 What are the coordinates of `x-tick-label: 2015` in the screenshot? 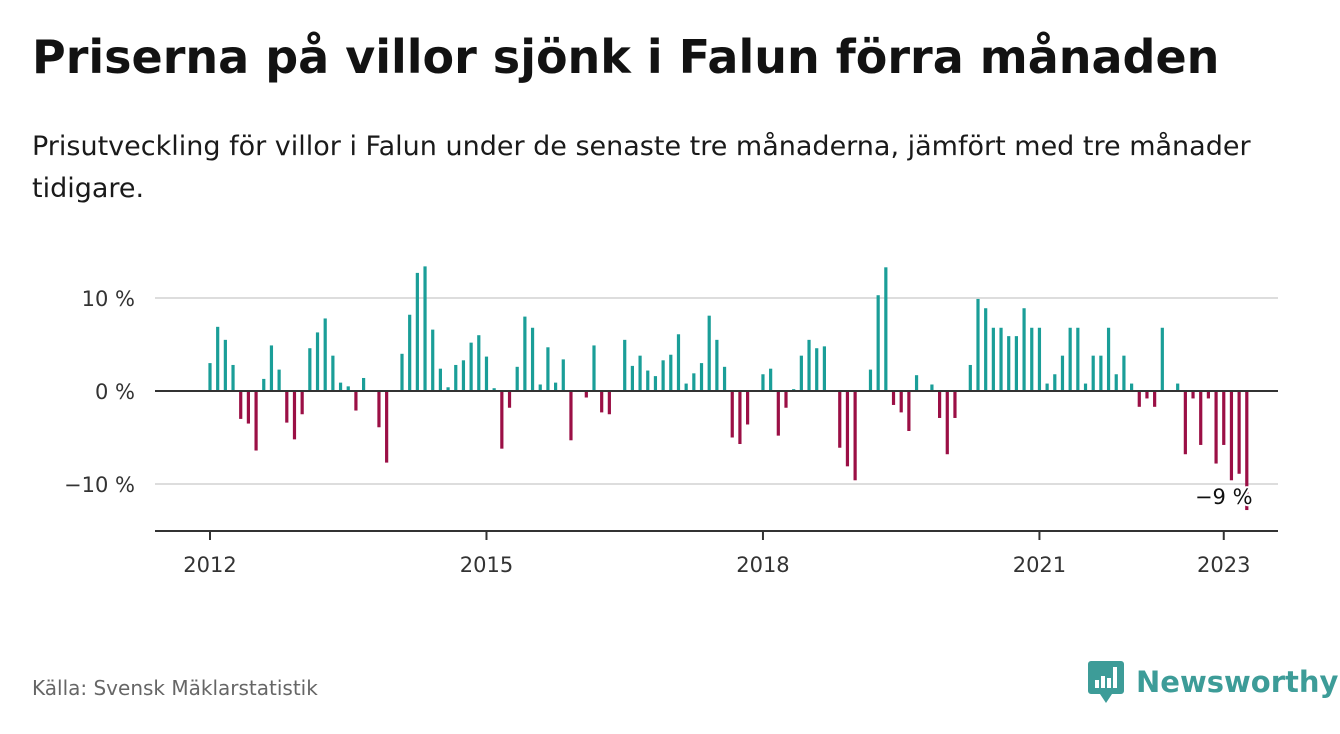 It's located at (486, 565).